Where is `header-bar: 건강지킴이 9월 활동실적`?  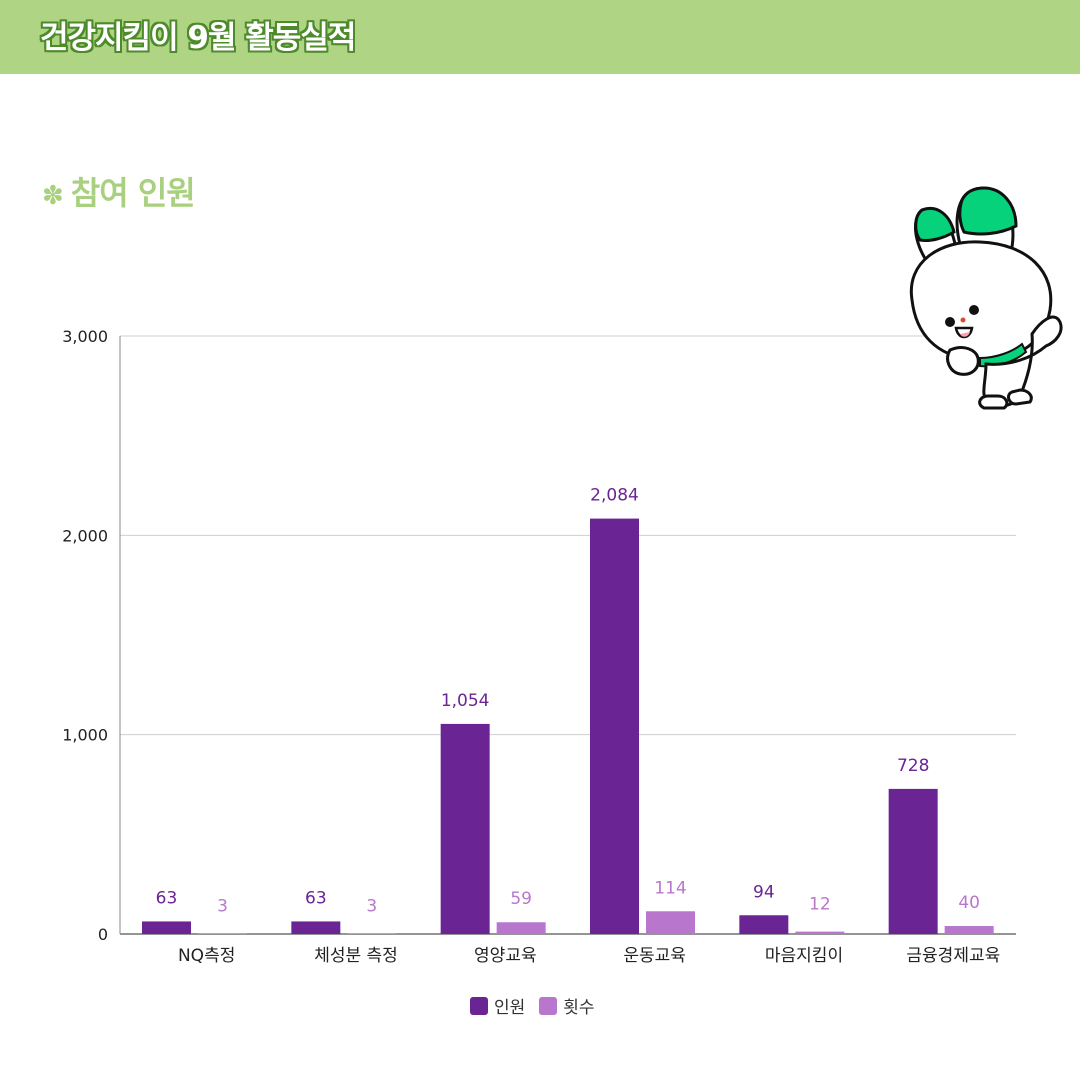
header-bar: 건강지킴이 9월 활동실적 is located at coordinates (540, 37).